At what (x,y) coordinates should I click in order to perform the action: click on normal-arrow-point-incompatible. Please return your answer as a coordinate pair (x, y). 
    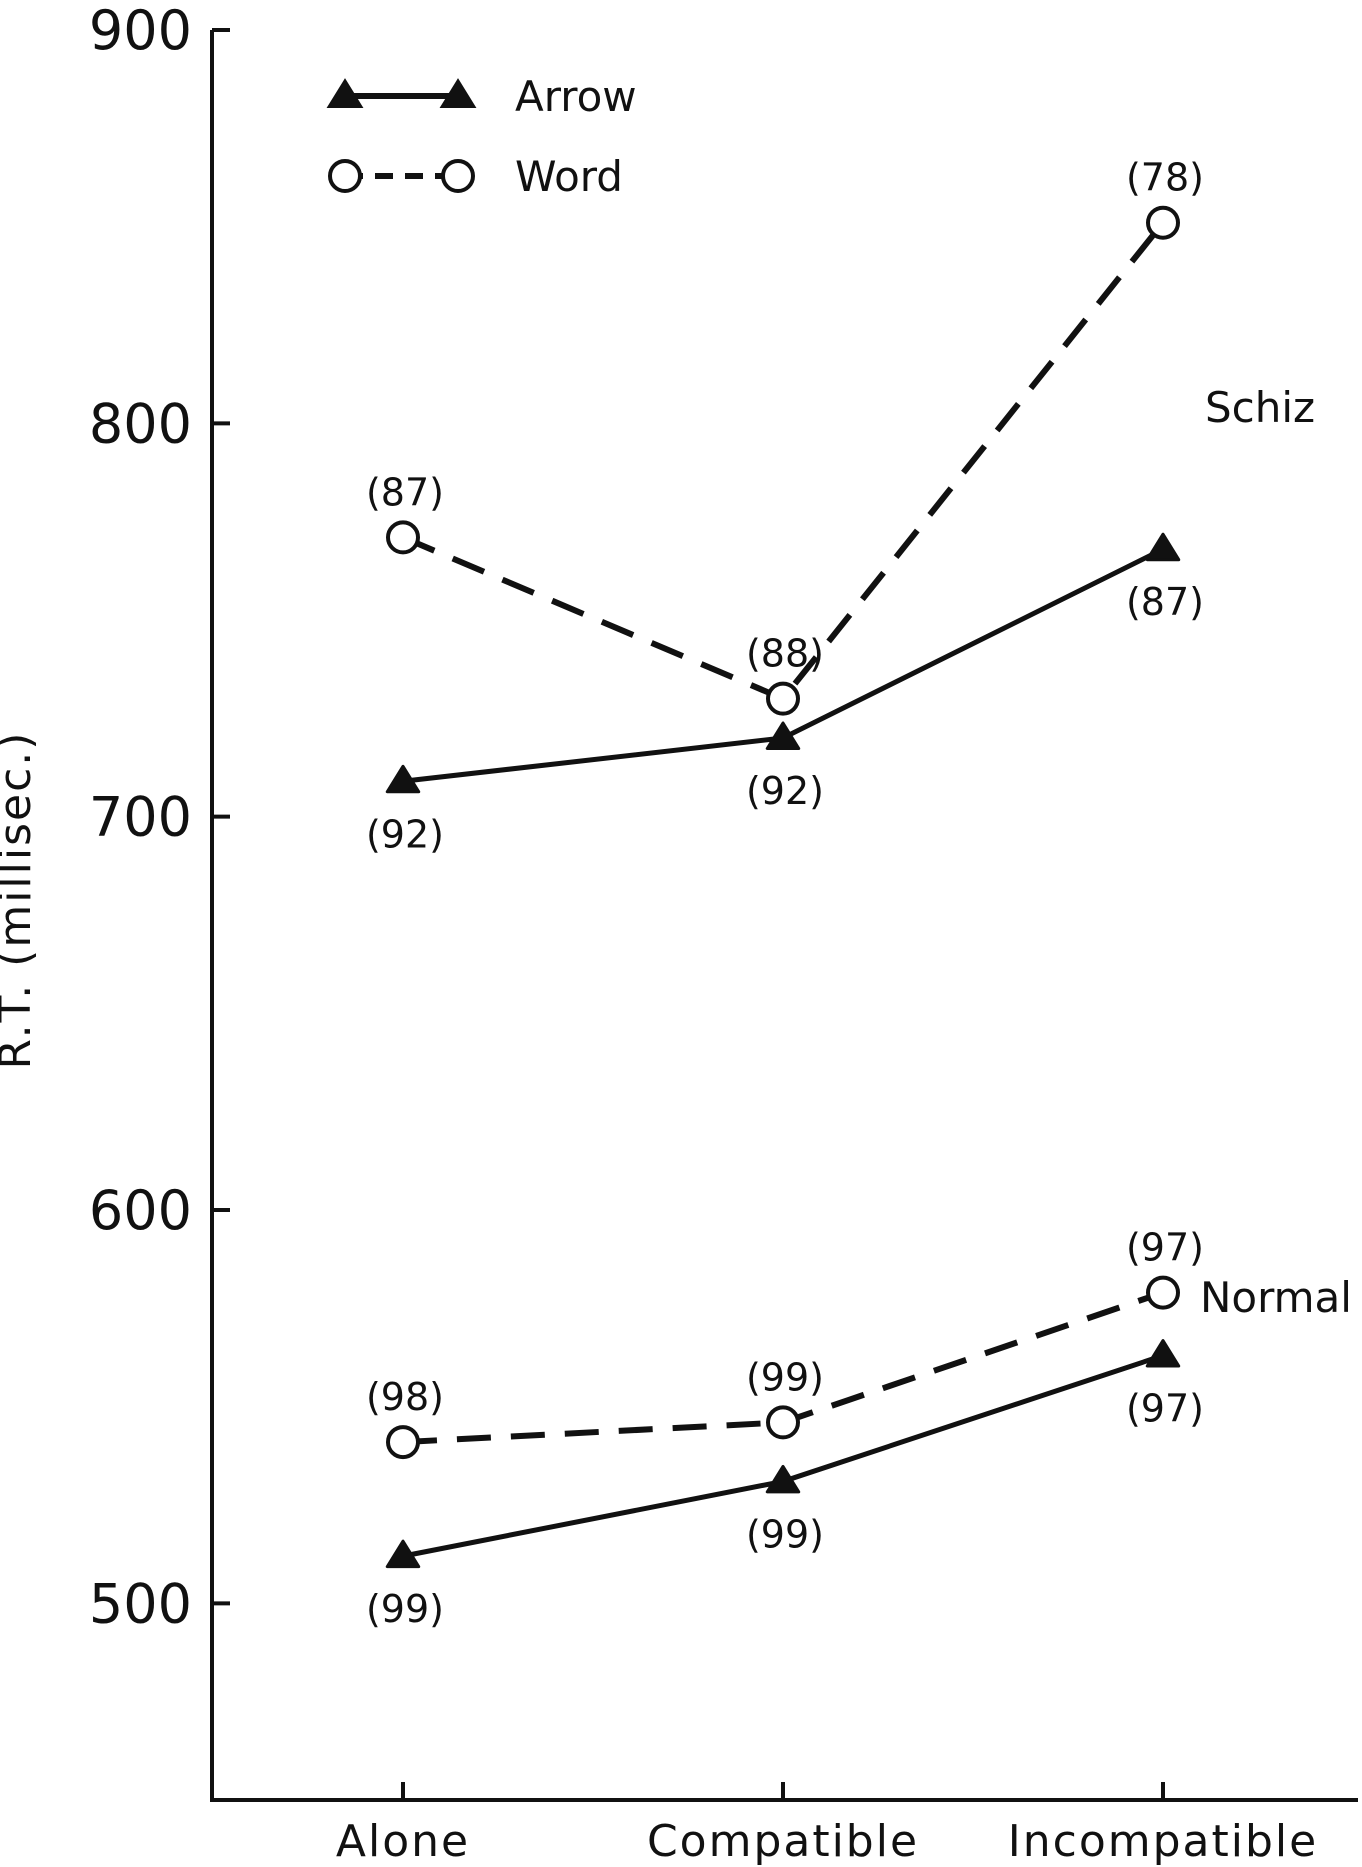
    Looking at the image, I should click on (1163, 1353).